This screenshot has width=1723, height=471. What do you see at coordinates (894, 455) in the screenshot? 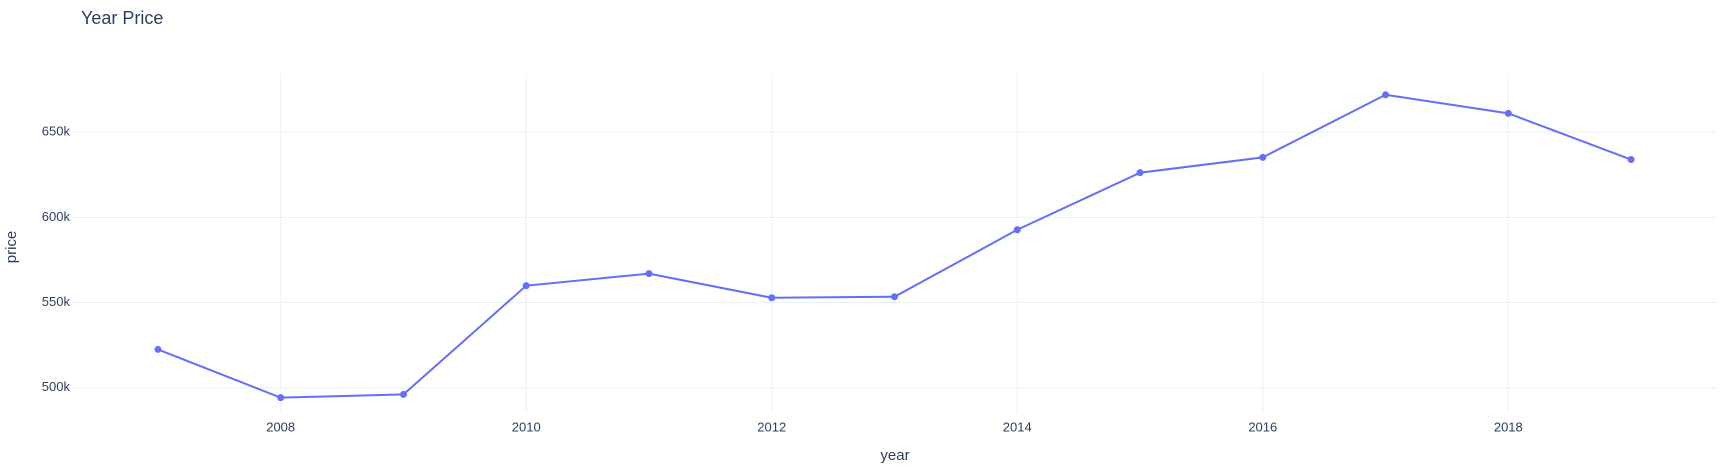
I see `x-axis-title: year` at bounding box center [894, 455].